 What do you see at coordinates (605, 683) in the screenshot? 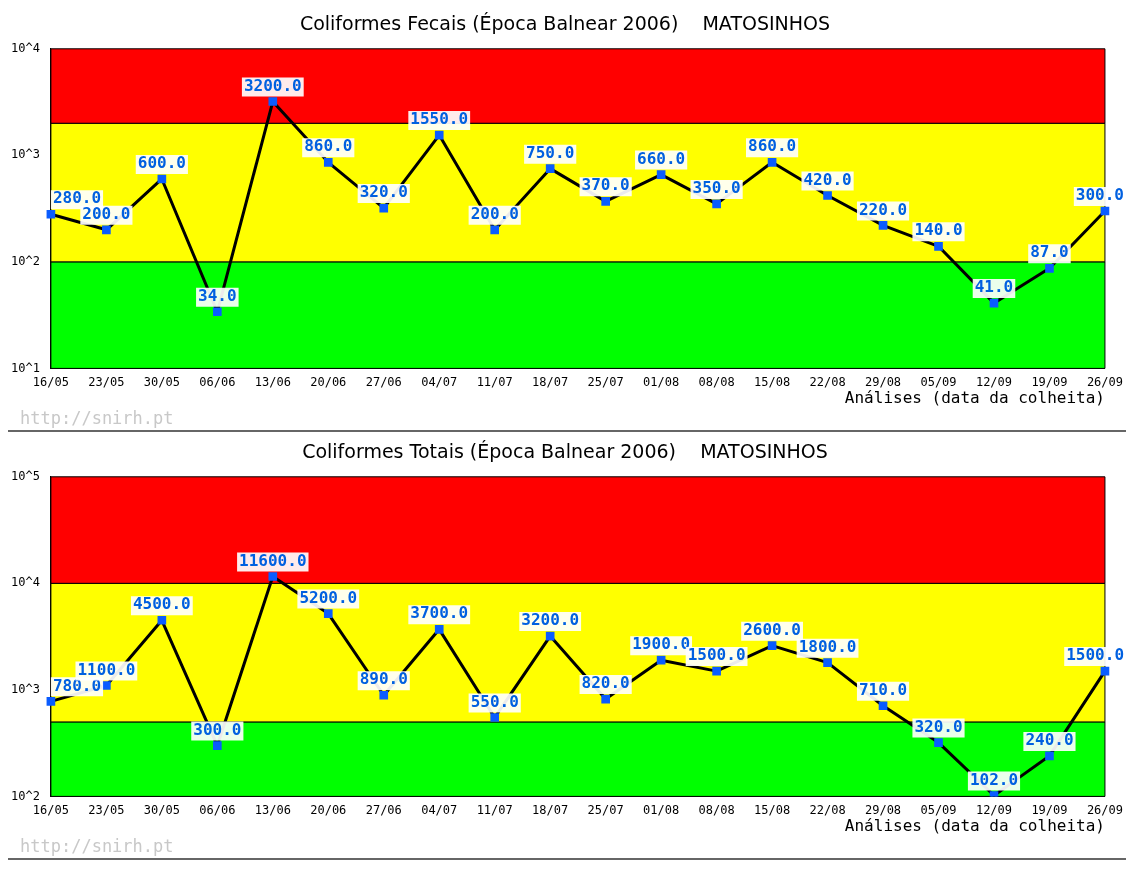
I see `data-label: 820.0` at bounding box center [605, 683].